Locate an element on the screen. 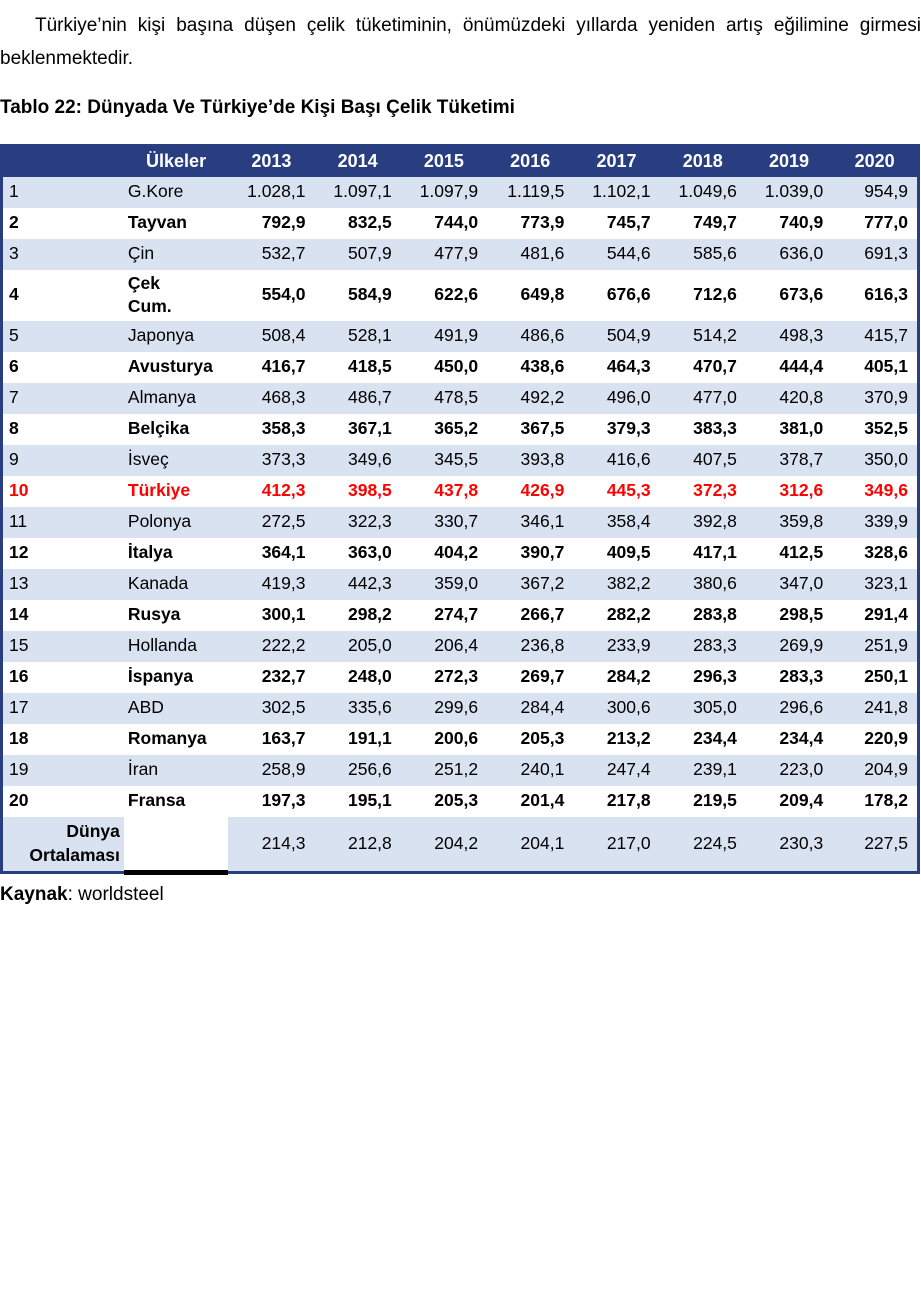 The width and height of the screenshot is (921, 1292). value-cell: 954,9 is located at coordinates (875, 192).